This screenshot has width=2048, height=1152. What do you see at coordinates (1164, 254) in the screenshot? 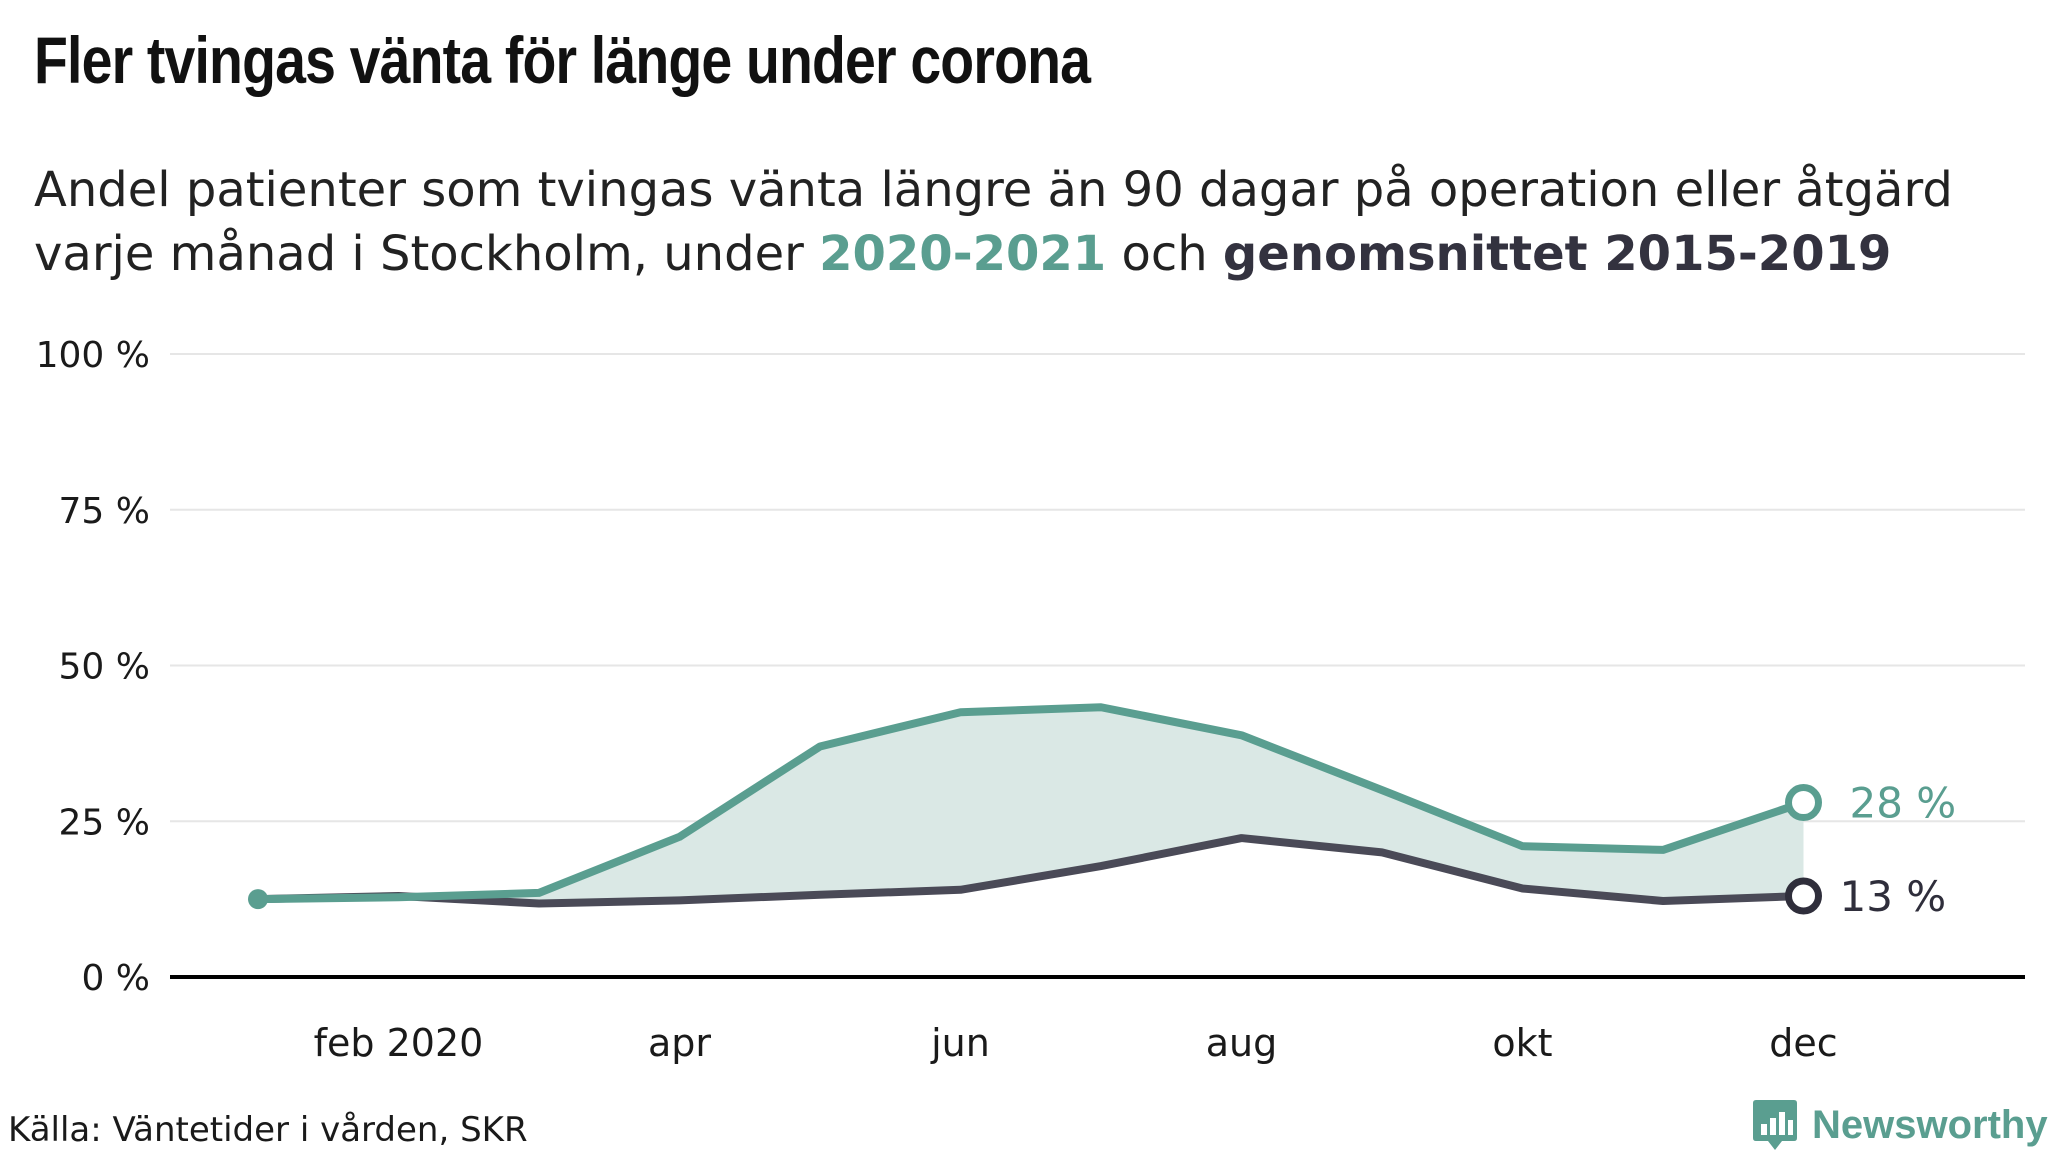
I see `subtitle-connector: och` at bounding box center [1164, 254].